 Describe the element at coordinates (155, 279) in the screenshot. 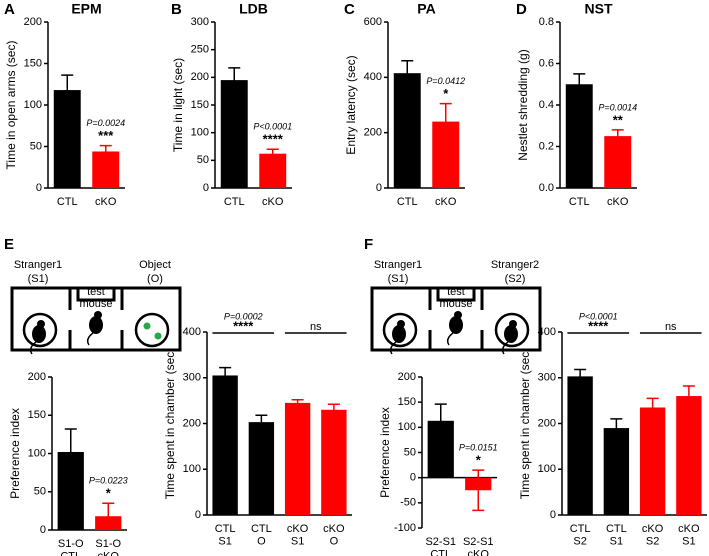

I see `chamber-label: (O)` at that location.